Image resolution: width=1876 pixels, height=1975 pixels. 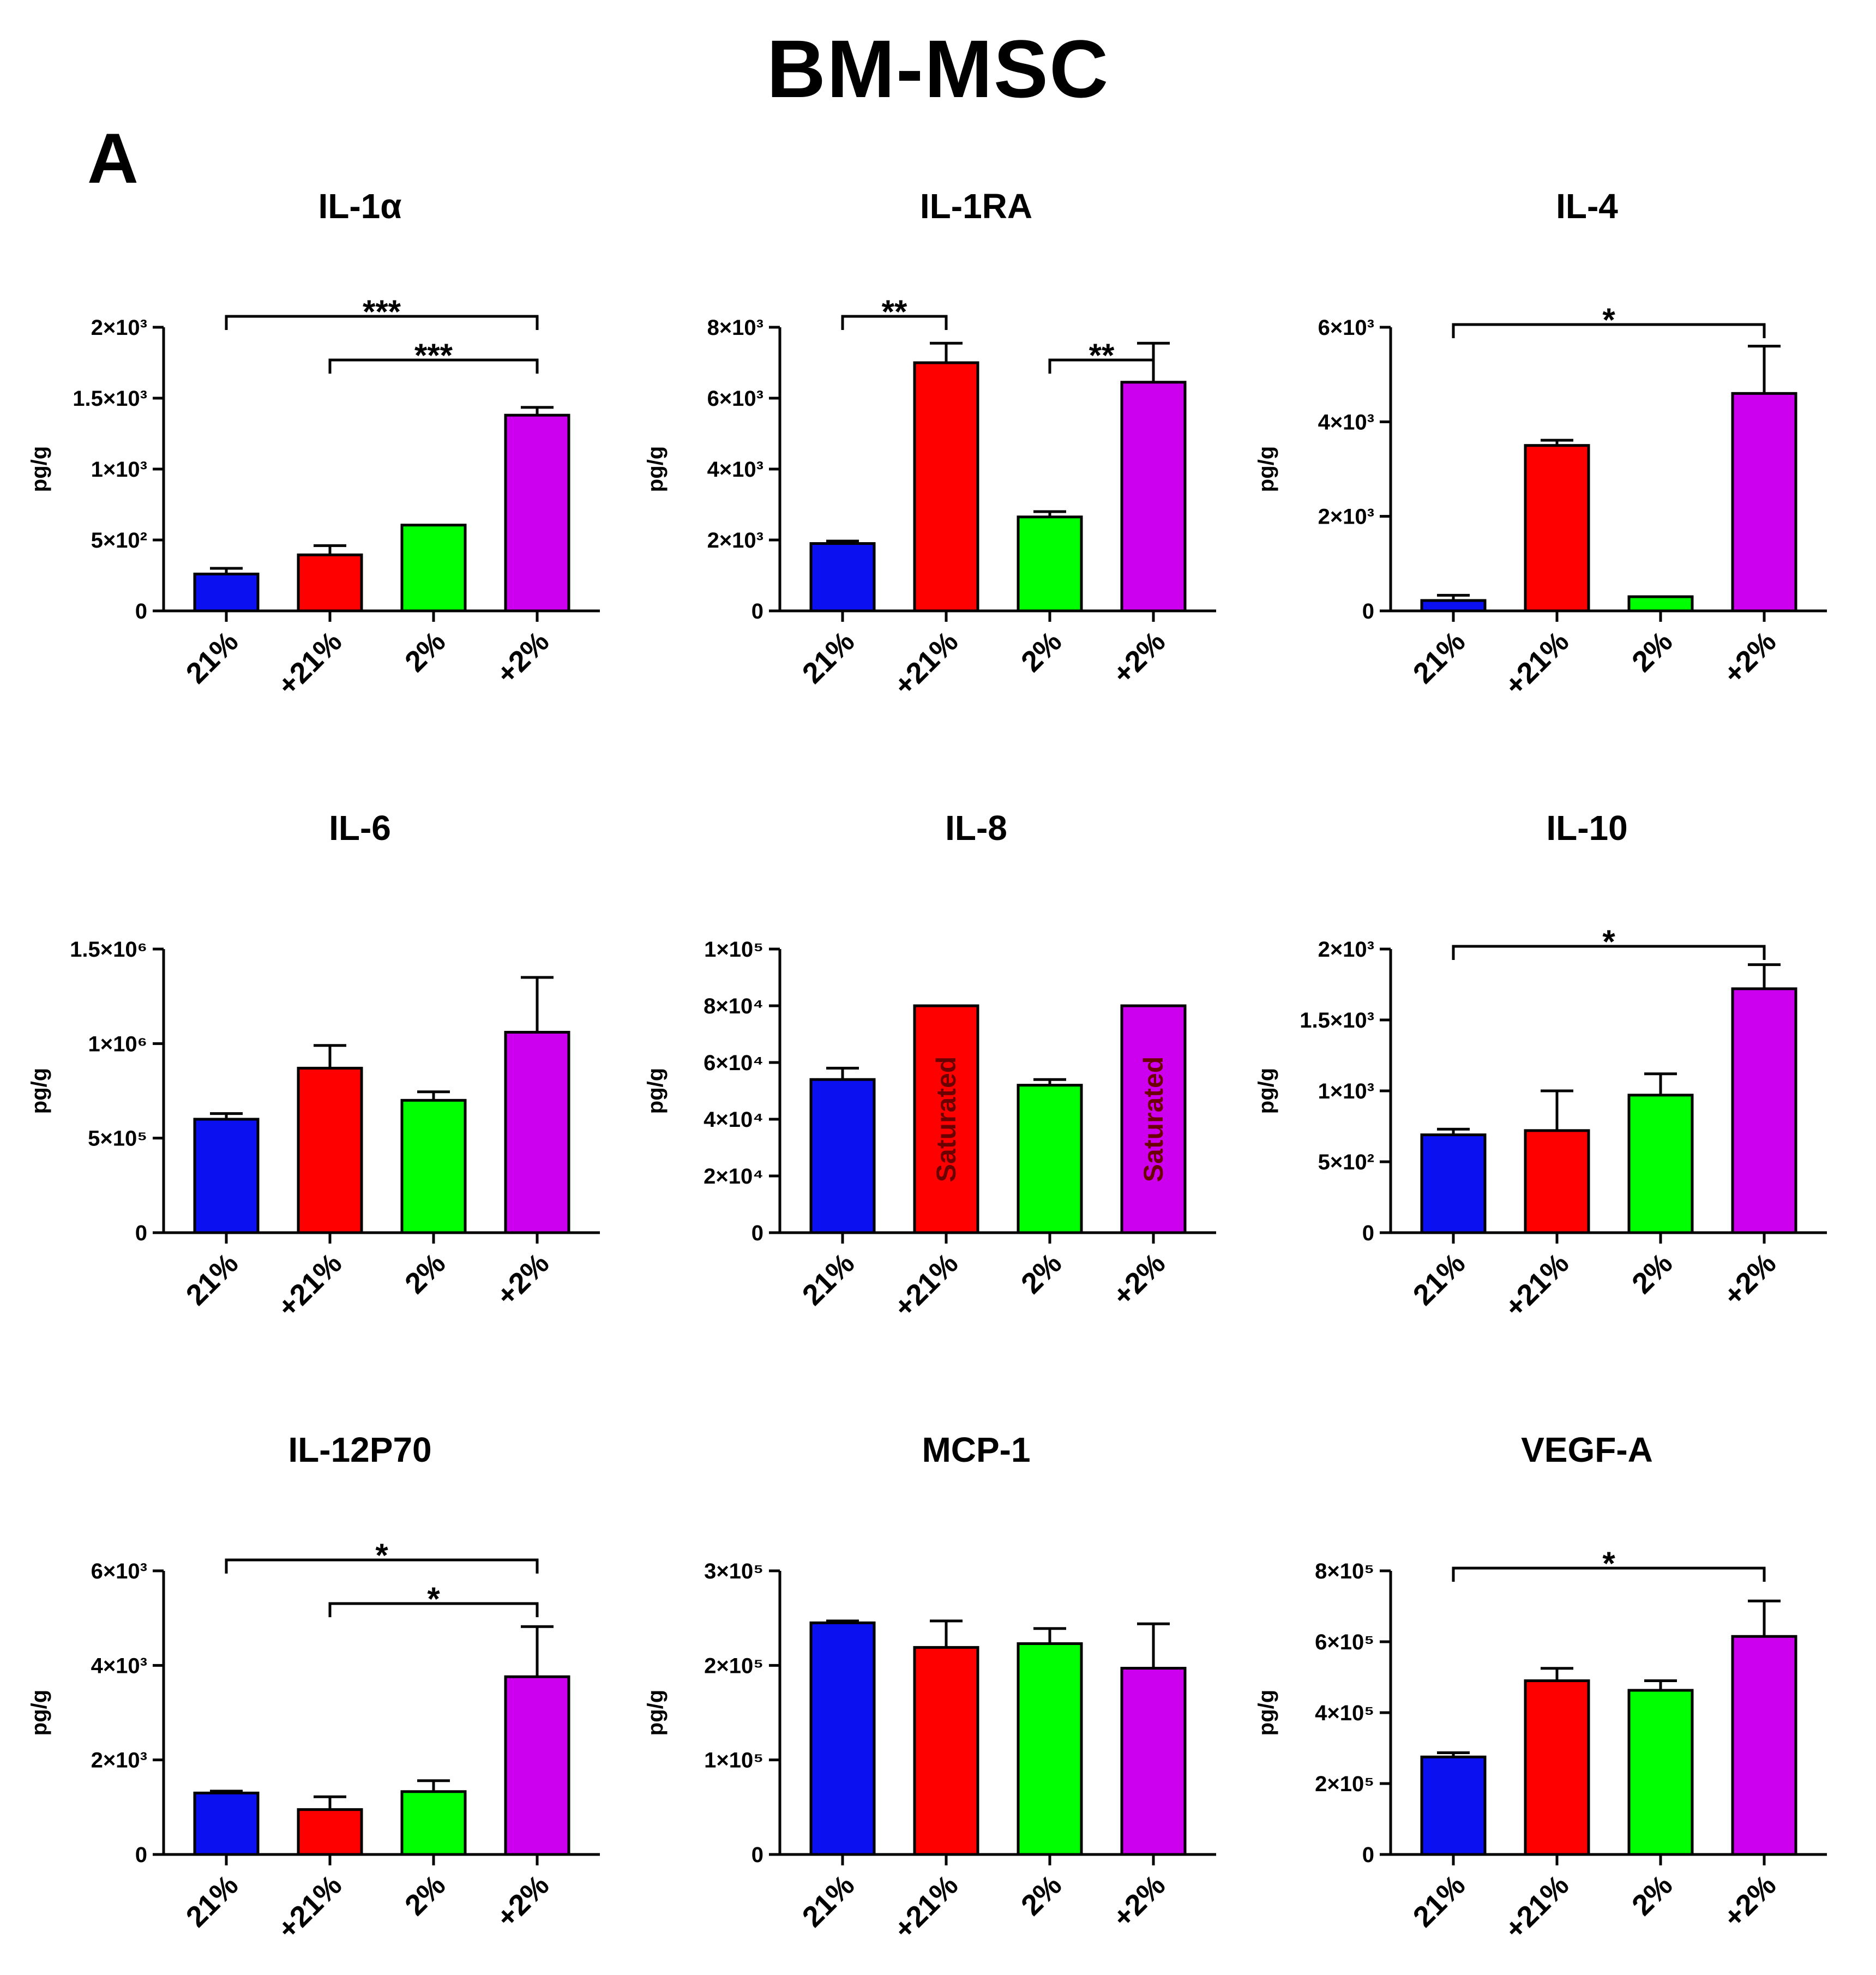 I want to click on chart-panel-mcp-1: MCP-1 pg/g 0 1×10⁵ 2×10⁵ 3×10⁵ 21% +21% 2% +2%, so click(x=916, y=1680).